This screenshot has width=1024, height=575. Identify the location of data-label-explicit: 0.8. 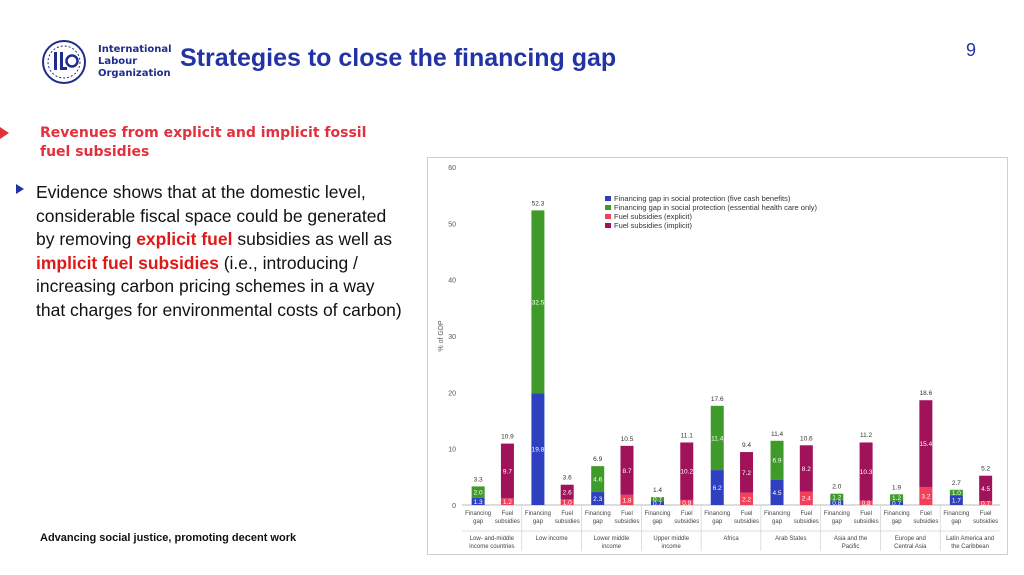
(866, 503).